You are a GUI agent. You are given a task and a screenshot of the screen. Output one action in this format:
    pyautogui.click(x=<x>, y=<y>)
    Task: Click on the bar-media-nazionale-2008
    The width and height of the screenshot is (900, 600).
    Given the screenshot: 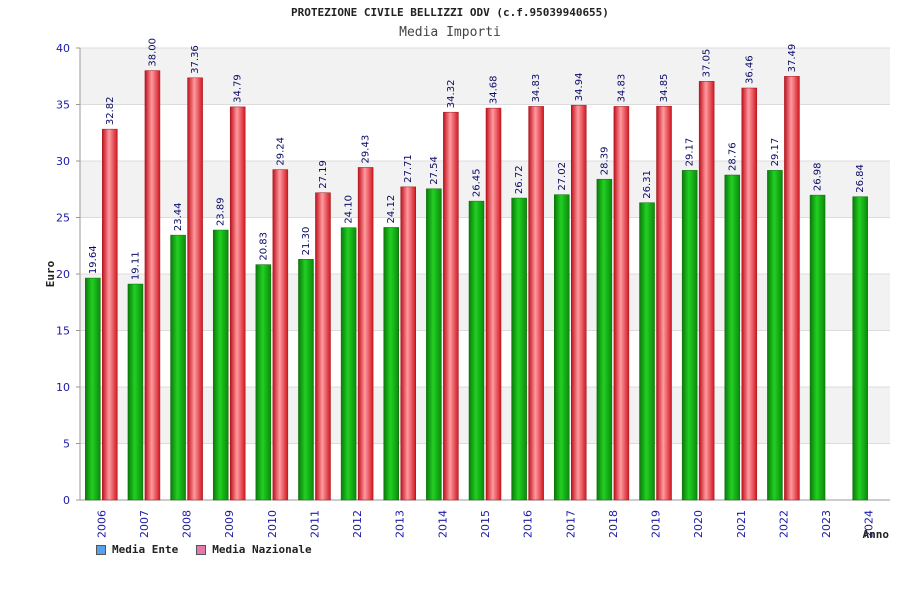 What is the action you would take?
    pyautogui.click(x=195, y=289)
    